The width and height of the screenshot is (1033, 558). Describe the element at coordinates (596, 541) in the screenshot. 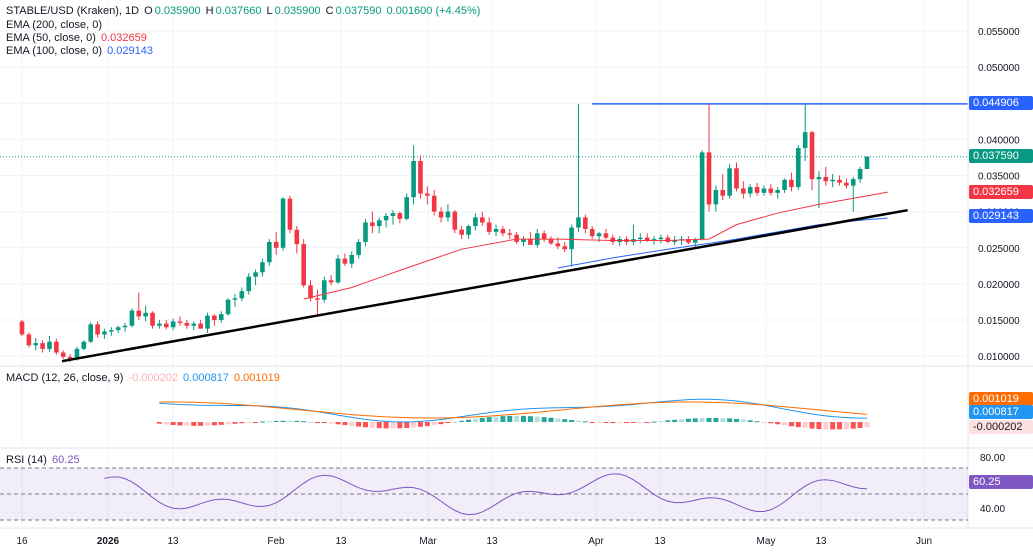

I see `date-tick: Apr` at that location.